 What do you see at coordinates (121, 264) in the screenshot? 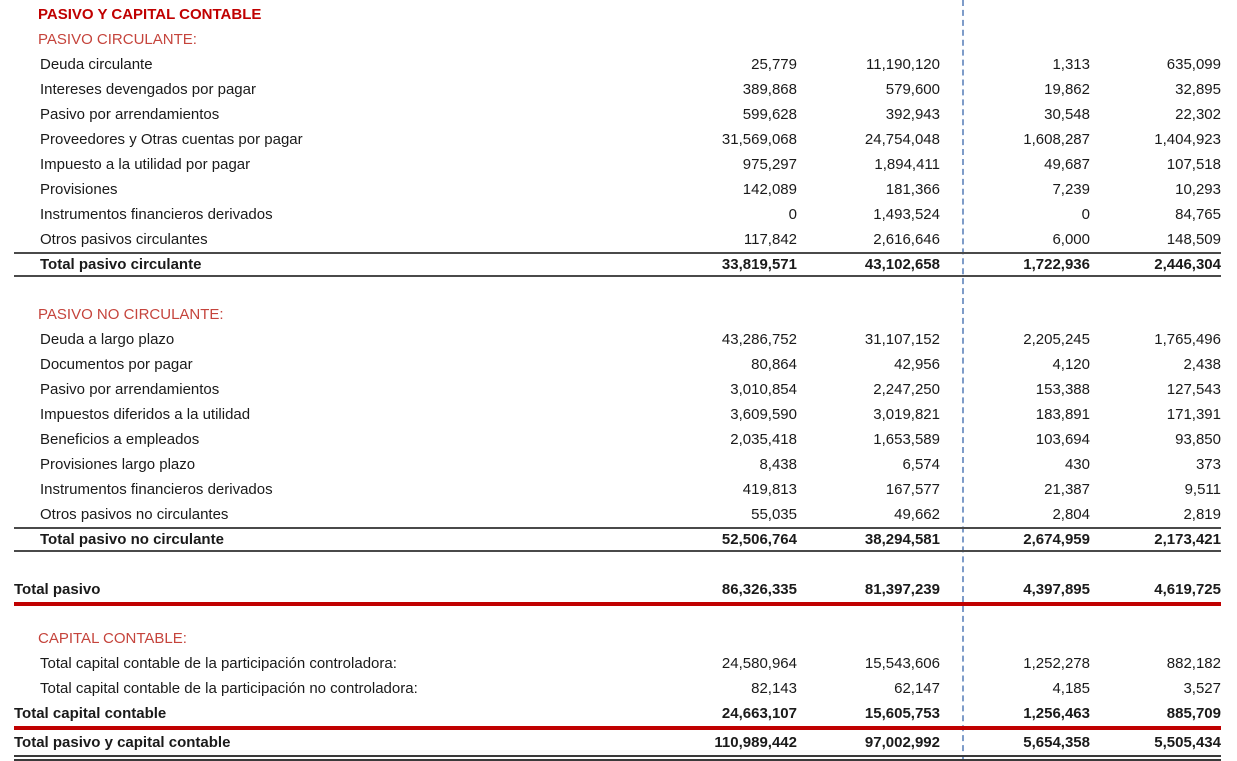
I see `total-row-label: Total pasivo circulante` at bounding box center [121, 264].